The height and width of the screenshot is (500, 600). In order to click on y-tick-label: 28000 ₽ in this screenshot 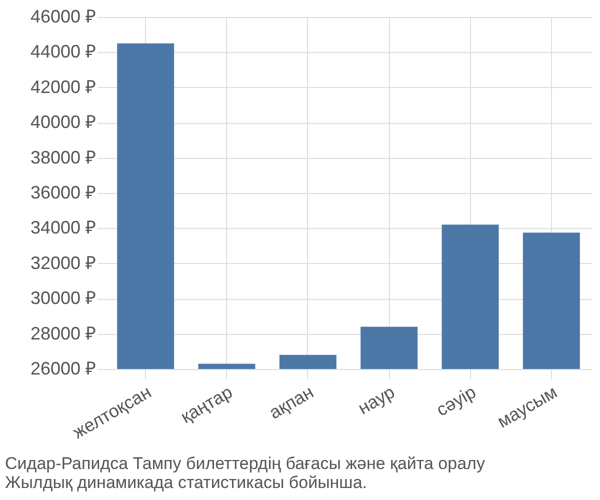, I will do `click(63, 333)`.